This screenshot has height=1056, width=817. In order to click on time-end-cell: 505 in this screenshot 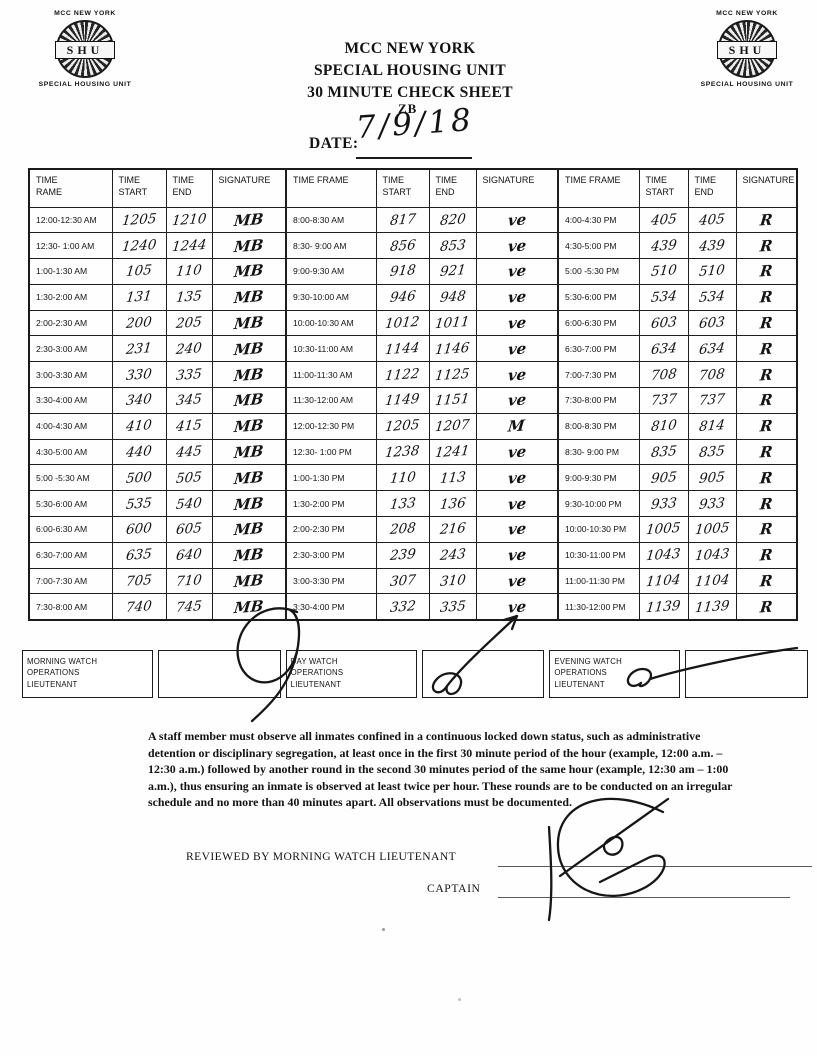, I will do `click(189, 478)`.